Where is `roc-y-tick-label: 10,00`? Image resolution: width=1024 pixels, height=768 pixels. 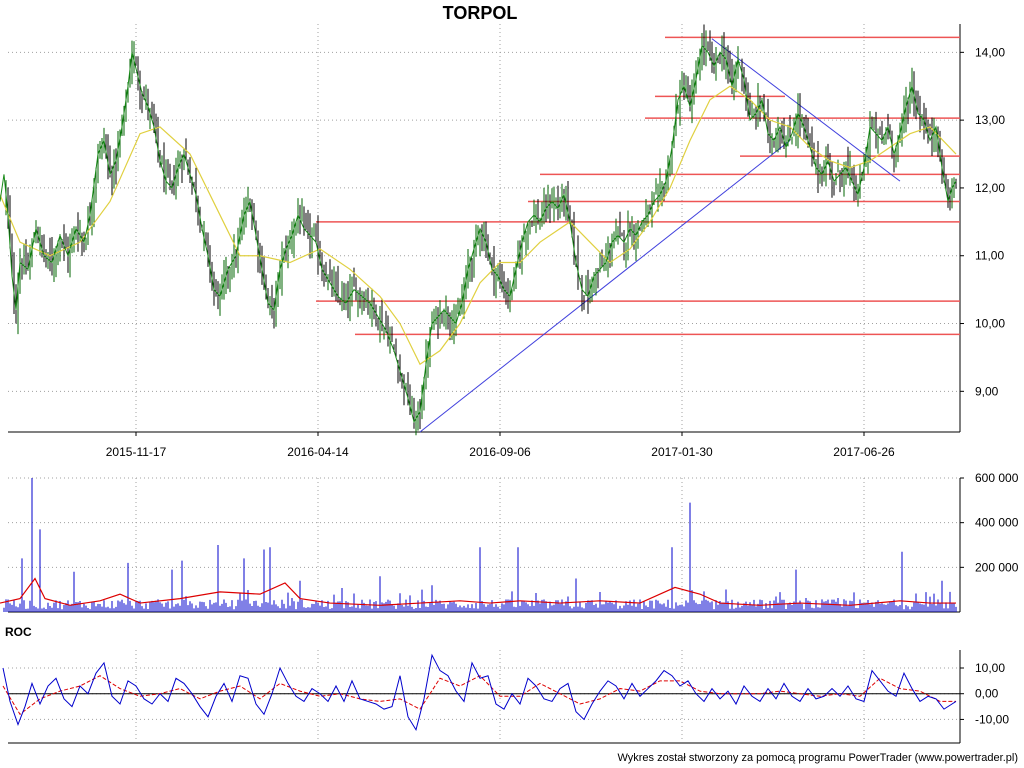
roc-y-tick-label: 10,00 is located at coordinates (990, 668).